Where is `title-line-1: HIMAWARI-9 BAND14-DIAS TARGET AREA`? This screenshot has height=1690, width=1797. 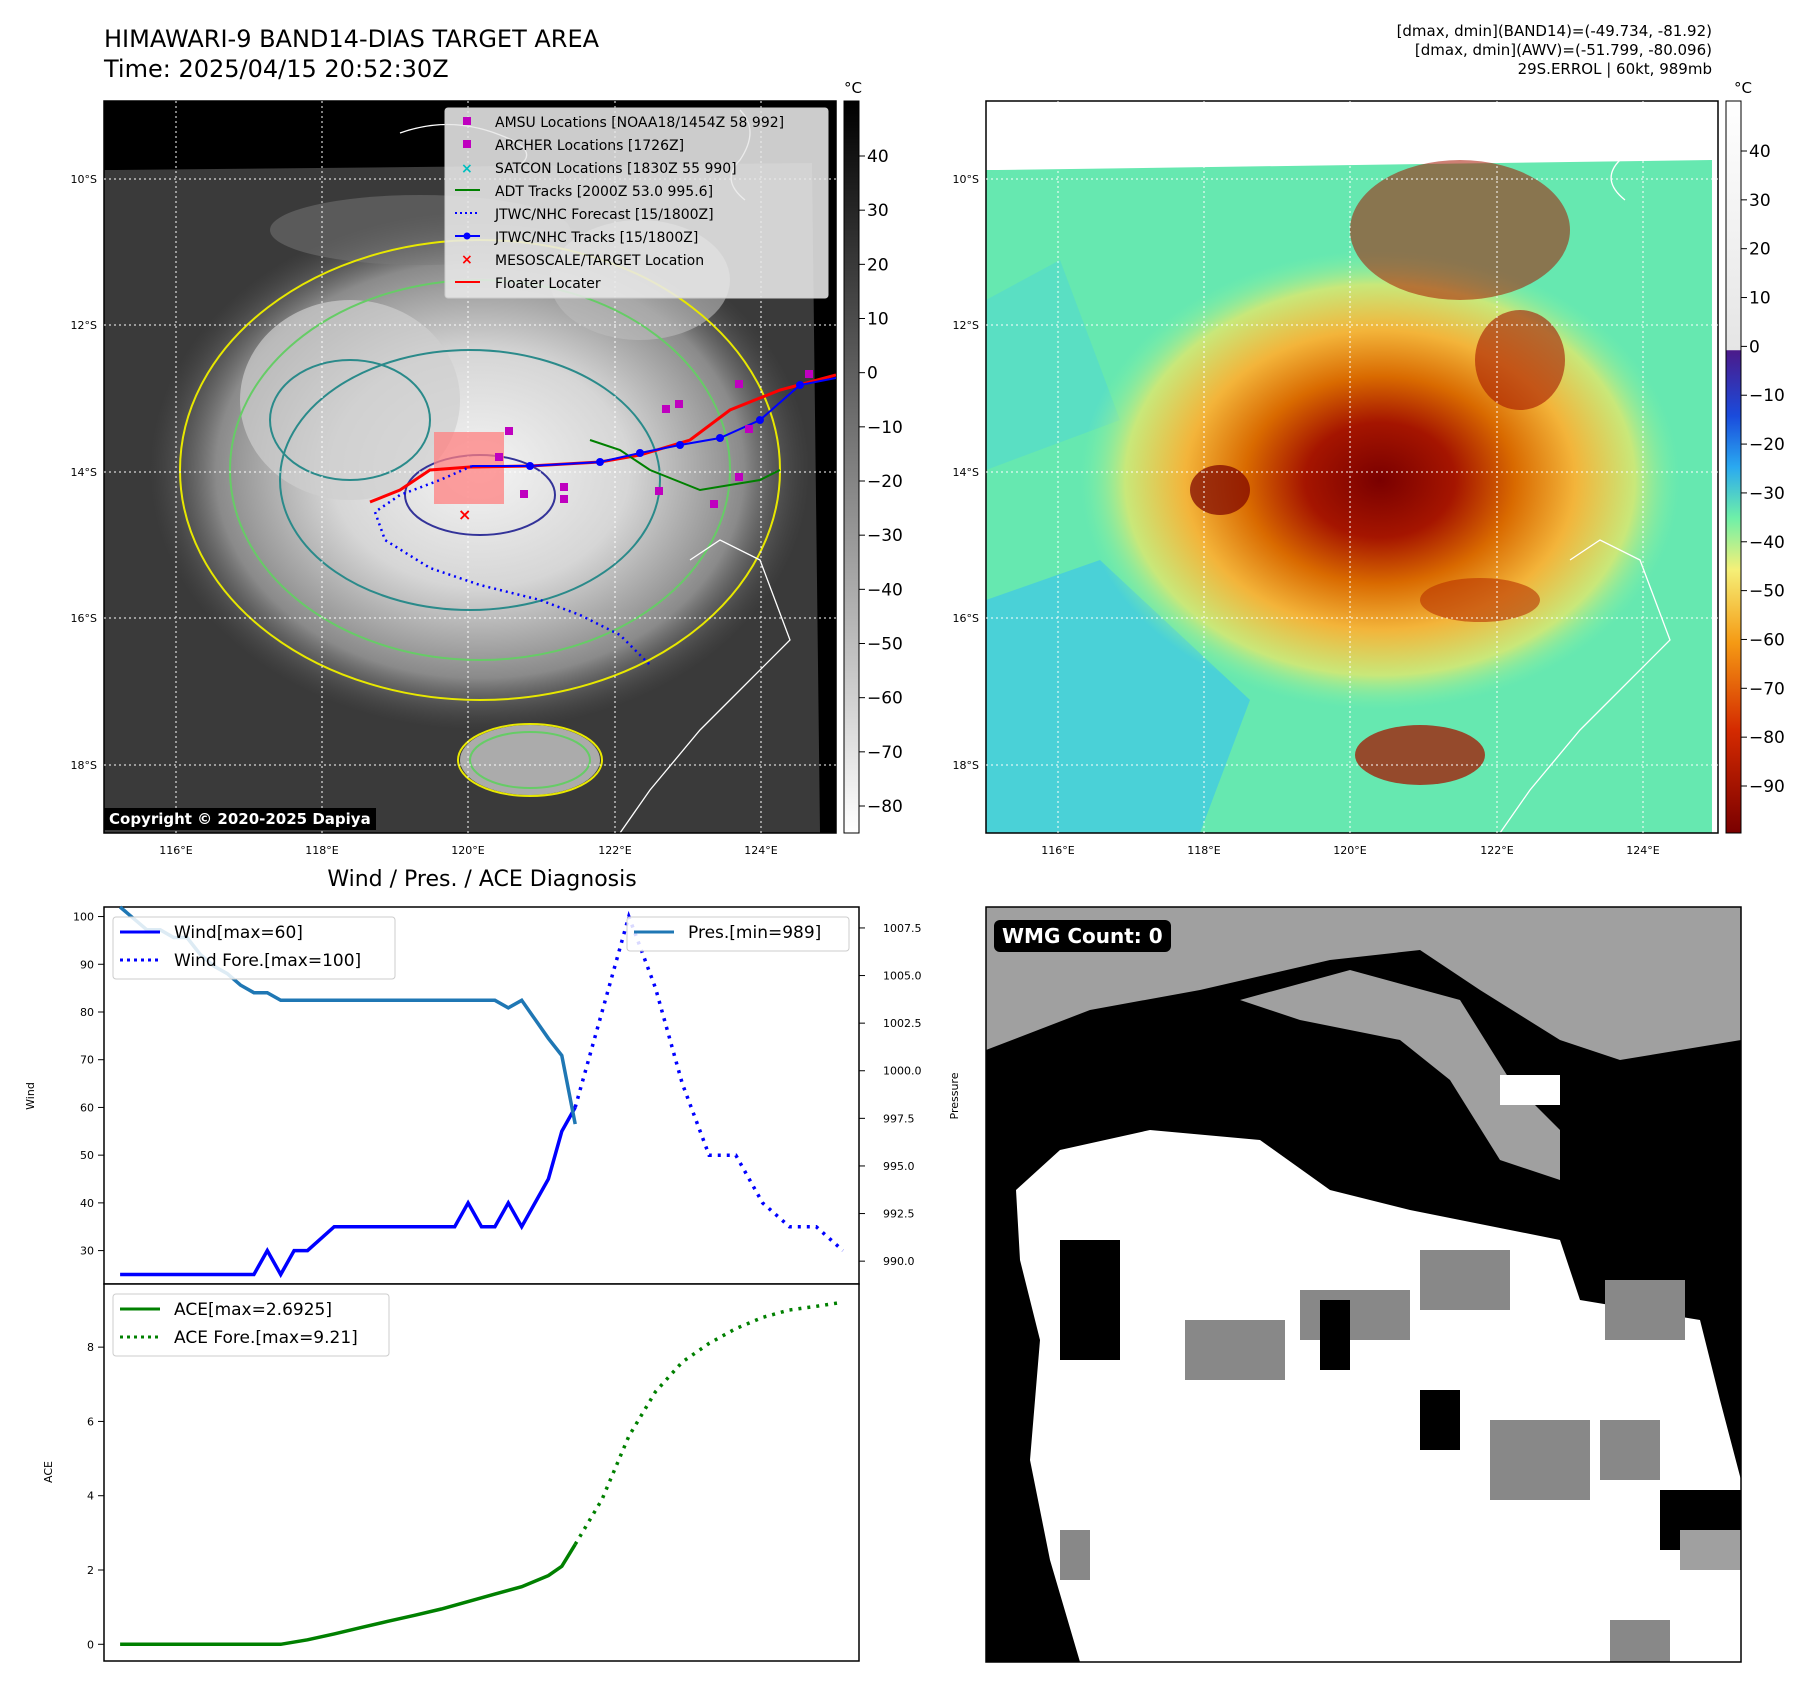
title-line-1: HIMAWARI-9 BAND14-DIAS TARGET AREA is located at coordinates (352, 39).